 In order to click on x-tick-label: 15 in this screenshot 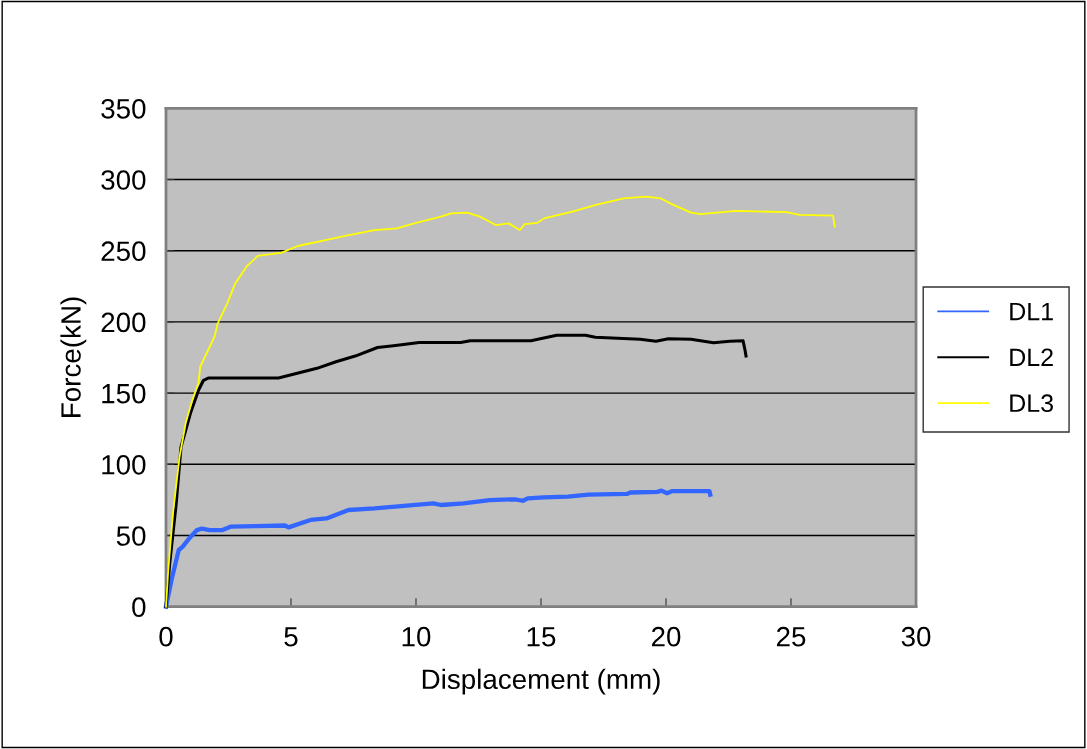, I will do `click(541, 637)`.